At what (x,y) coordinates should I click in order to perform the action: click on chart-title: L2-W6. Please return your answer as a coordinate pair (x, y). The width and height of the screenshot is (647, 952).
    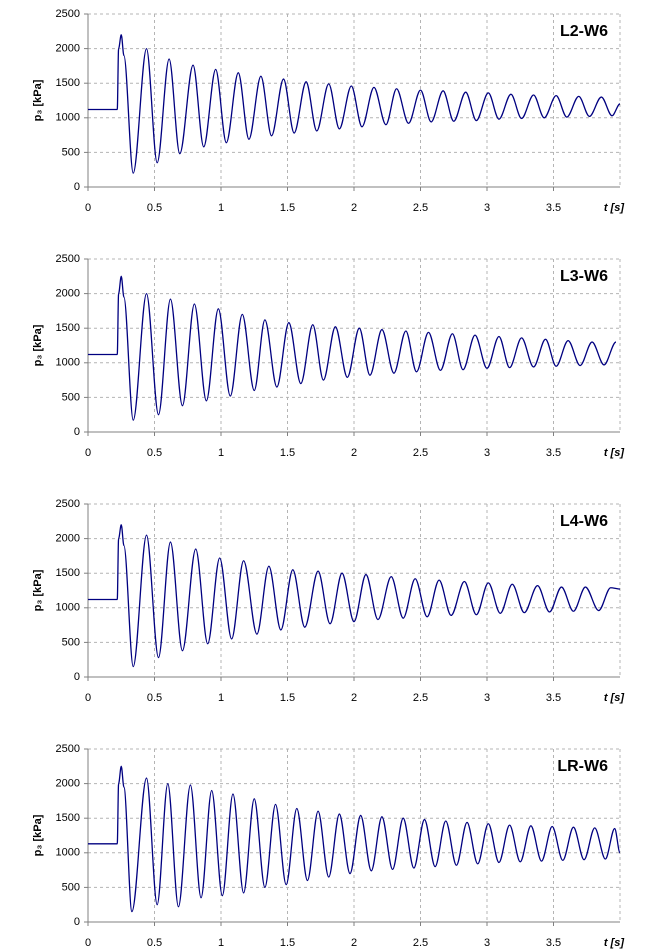
    Looking at the image, I should click on (584, 31).